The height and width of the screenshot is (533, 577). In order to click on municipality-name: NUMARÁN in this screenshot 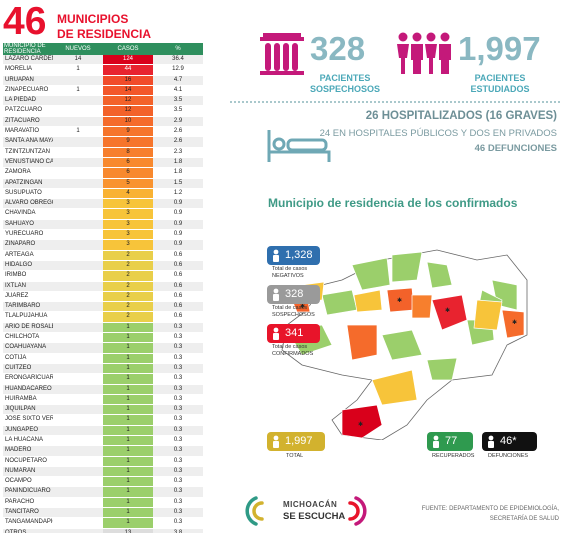, I will do `click(28, 472)`.